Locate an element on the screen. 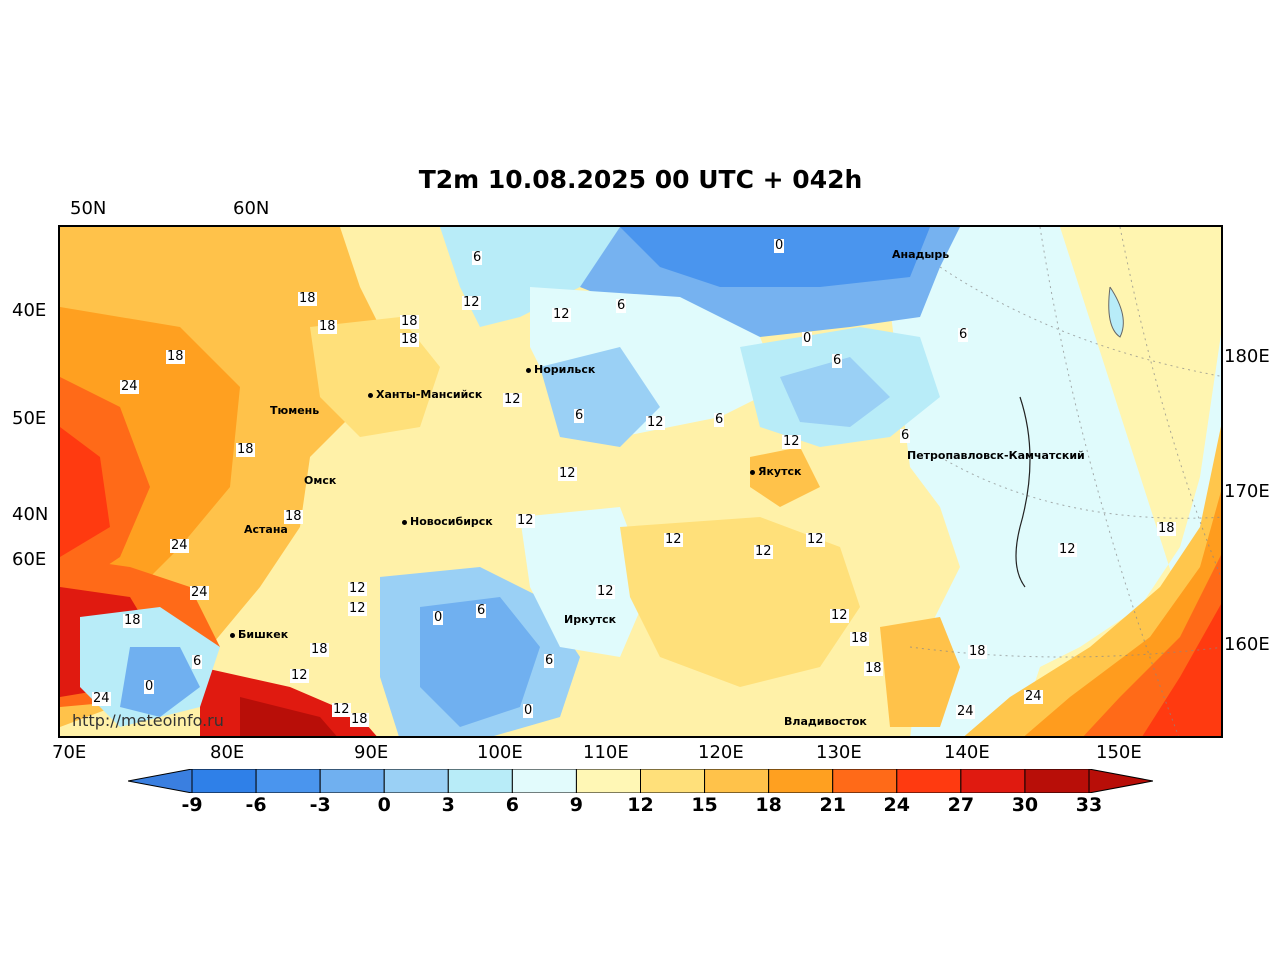  city-anadyr: Анадырь is located at coordinates (921, 254).